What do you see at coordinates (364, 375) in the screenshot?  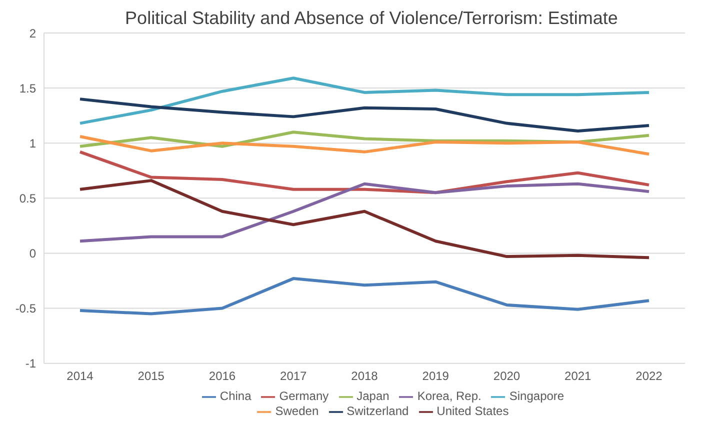 I see `x-tick-label: 2018` at bounding box center [364, 375].